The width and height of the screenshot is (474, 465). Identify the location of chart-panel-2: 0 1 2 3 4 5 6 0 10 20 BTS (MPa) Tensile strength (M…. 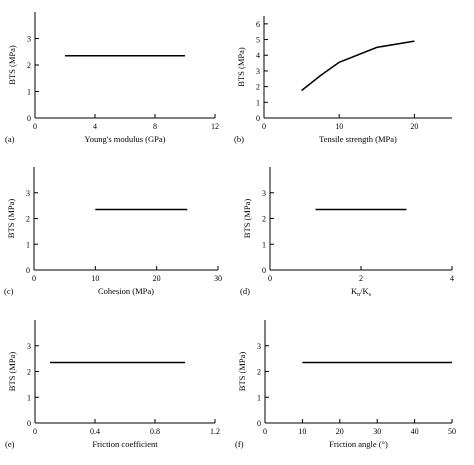
(343, 80).